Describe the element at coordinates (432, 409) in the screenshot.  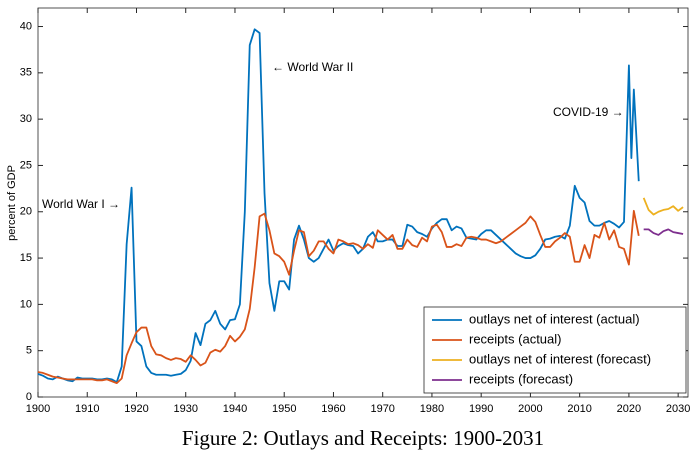
I see `x-tick-label: 1980` at that location.